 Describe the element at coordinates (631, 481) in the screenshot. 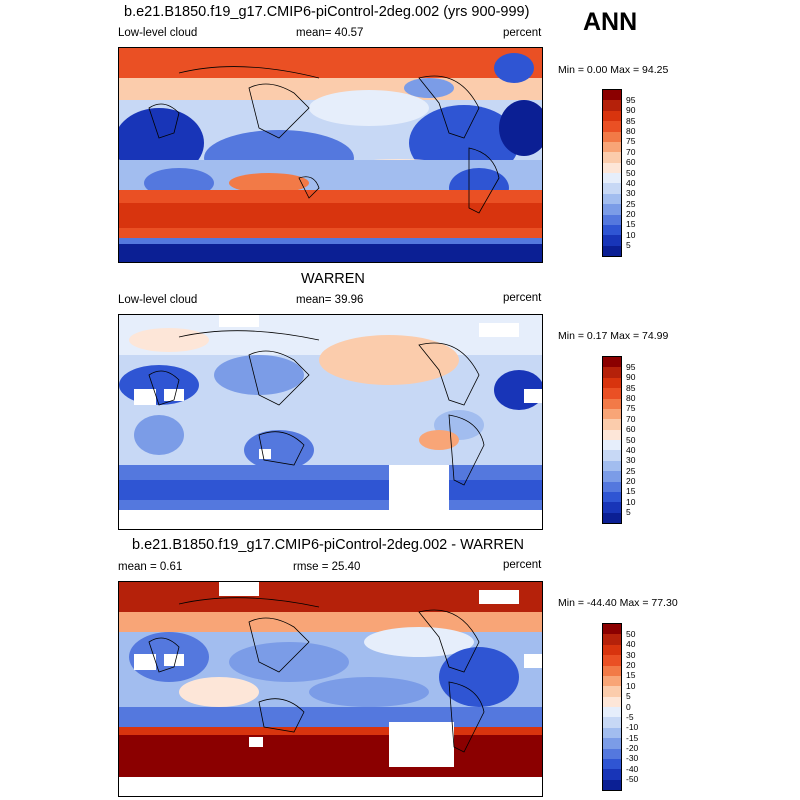

I see `colorbar-2-tick-label: 20` at that location.